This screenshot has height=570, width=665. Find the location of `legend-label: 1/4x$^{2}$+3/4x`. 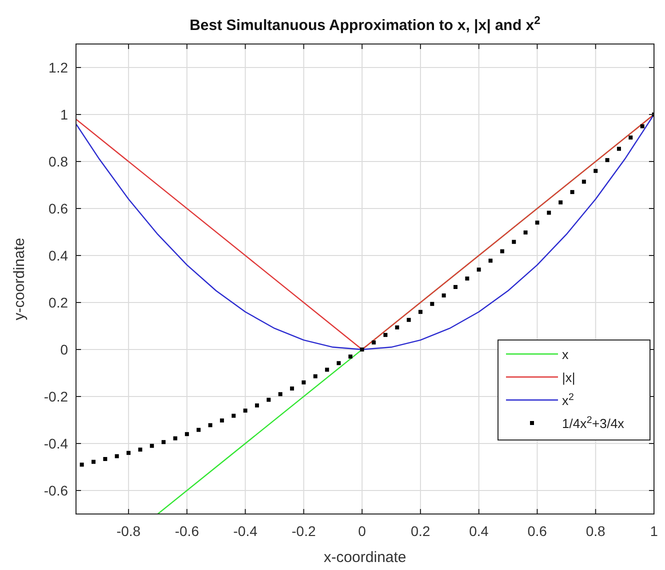

legend-label: 1/4x$^{2}$+3/4x is located at coordinates (593, 422).